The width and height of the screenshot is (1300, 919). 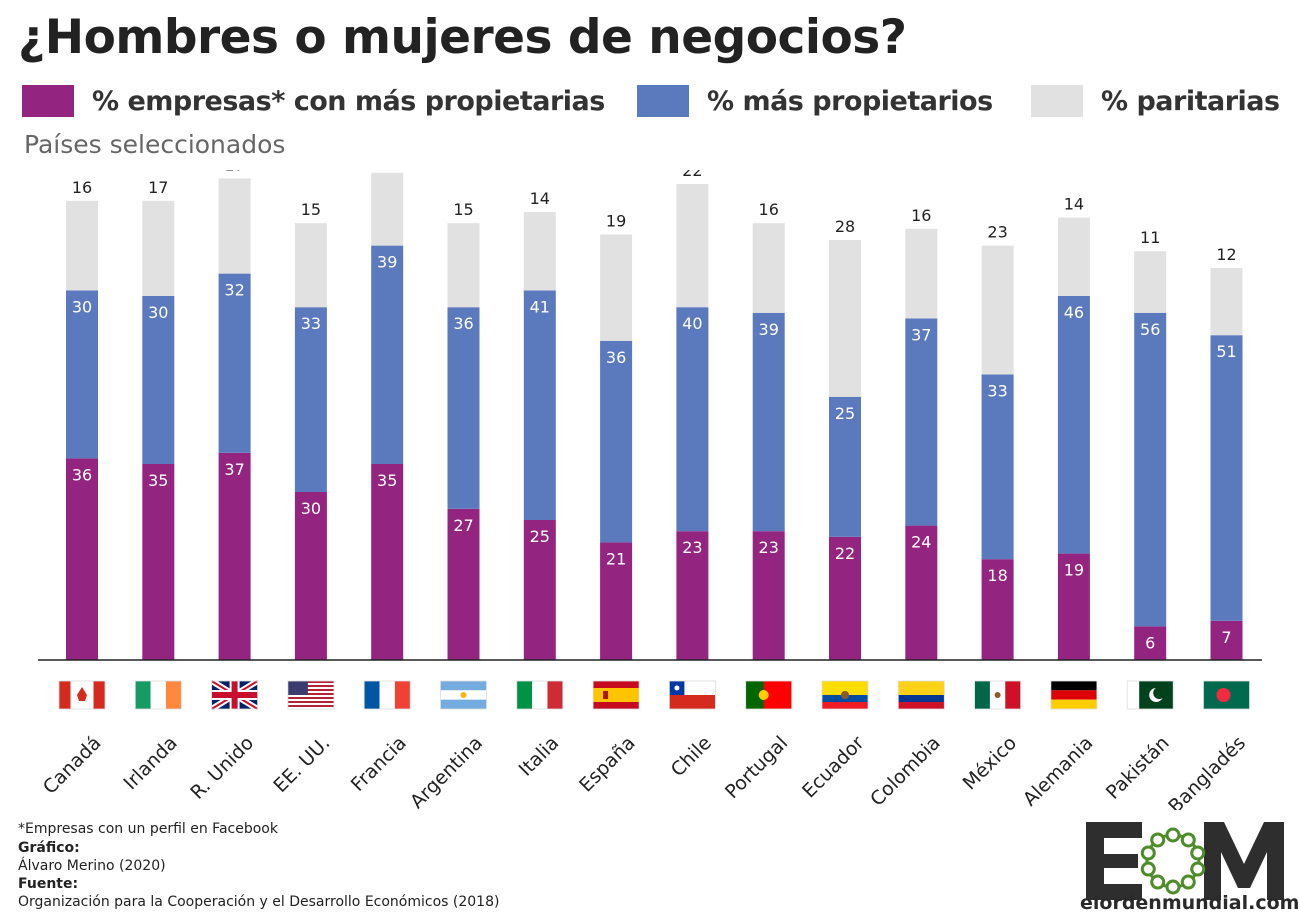 What do you see at coordinates (756, 767) in the screenshot?
I see `category-label-9: Portugal` at bounding box center [756, 767].